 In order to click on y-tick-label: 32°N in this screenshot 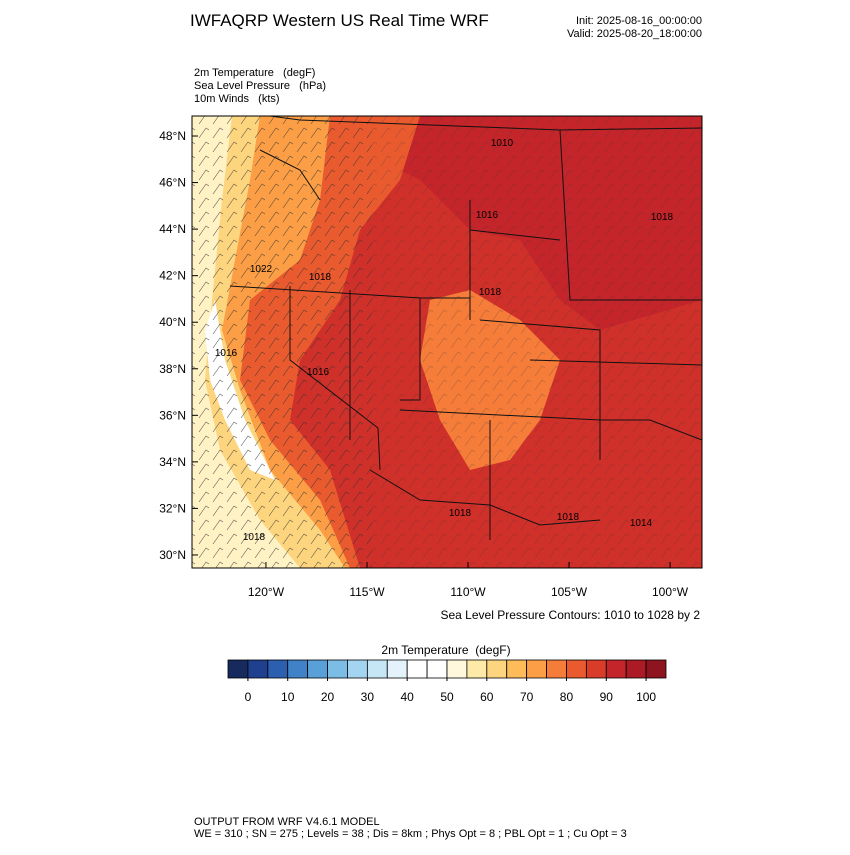, I will do `click(172, 508)`.